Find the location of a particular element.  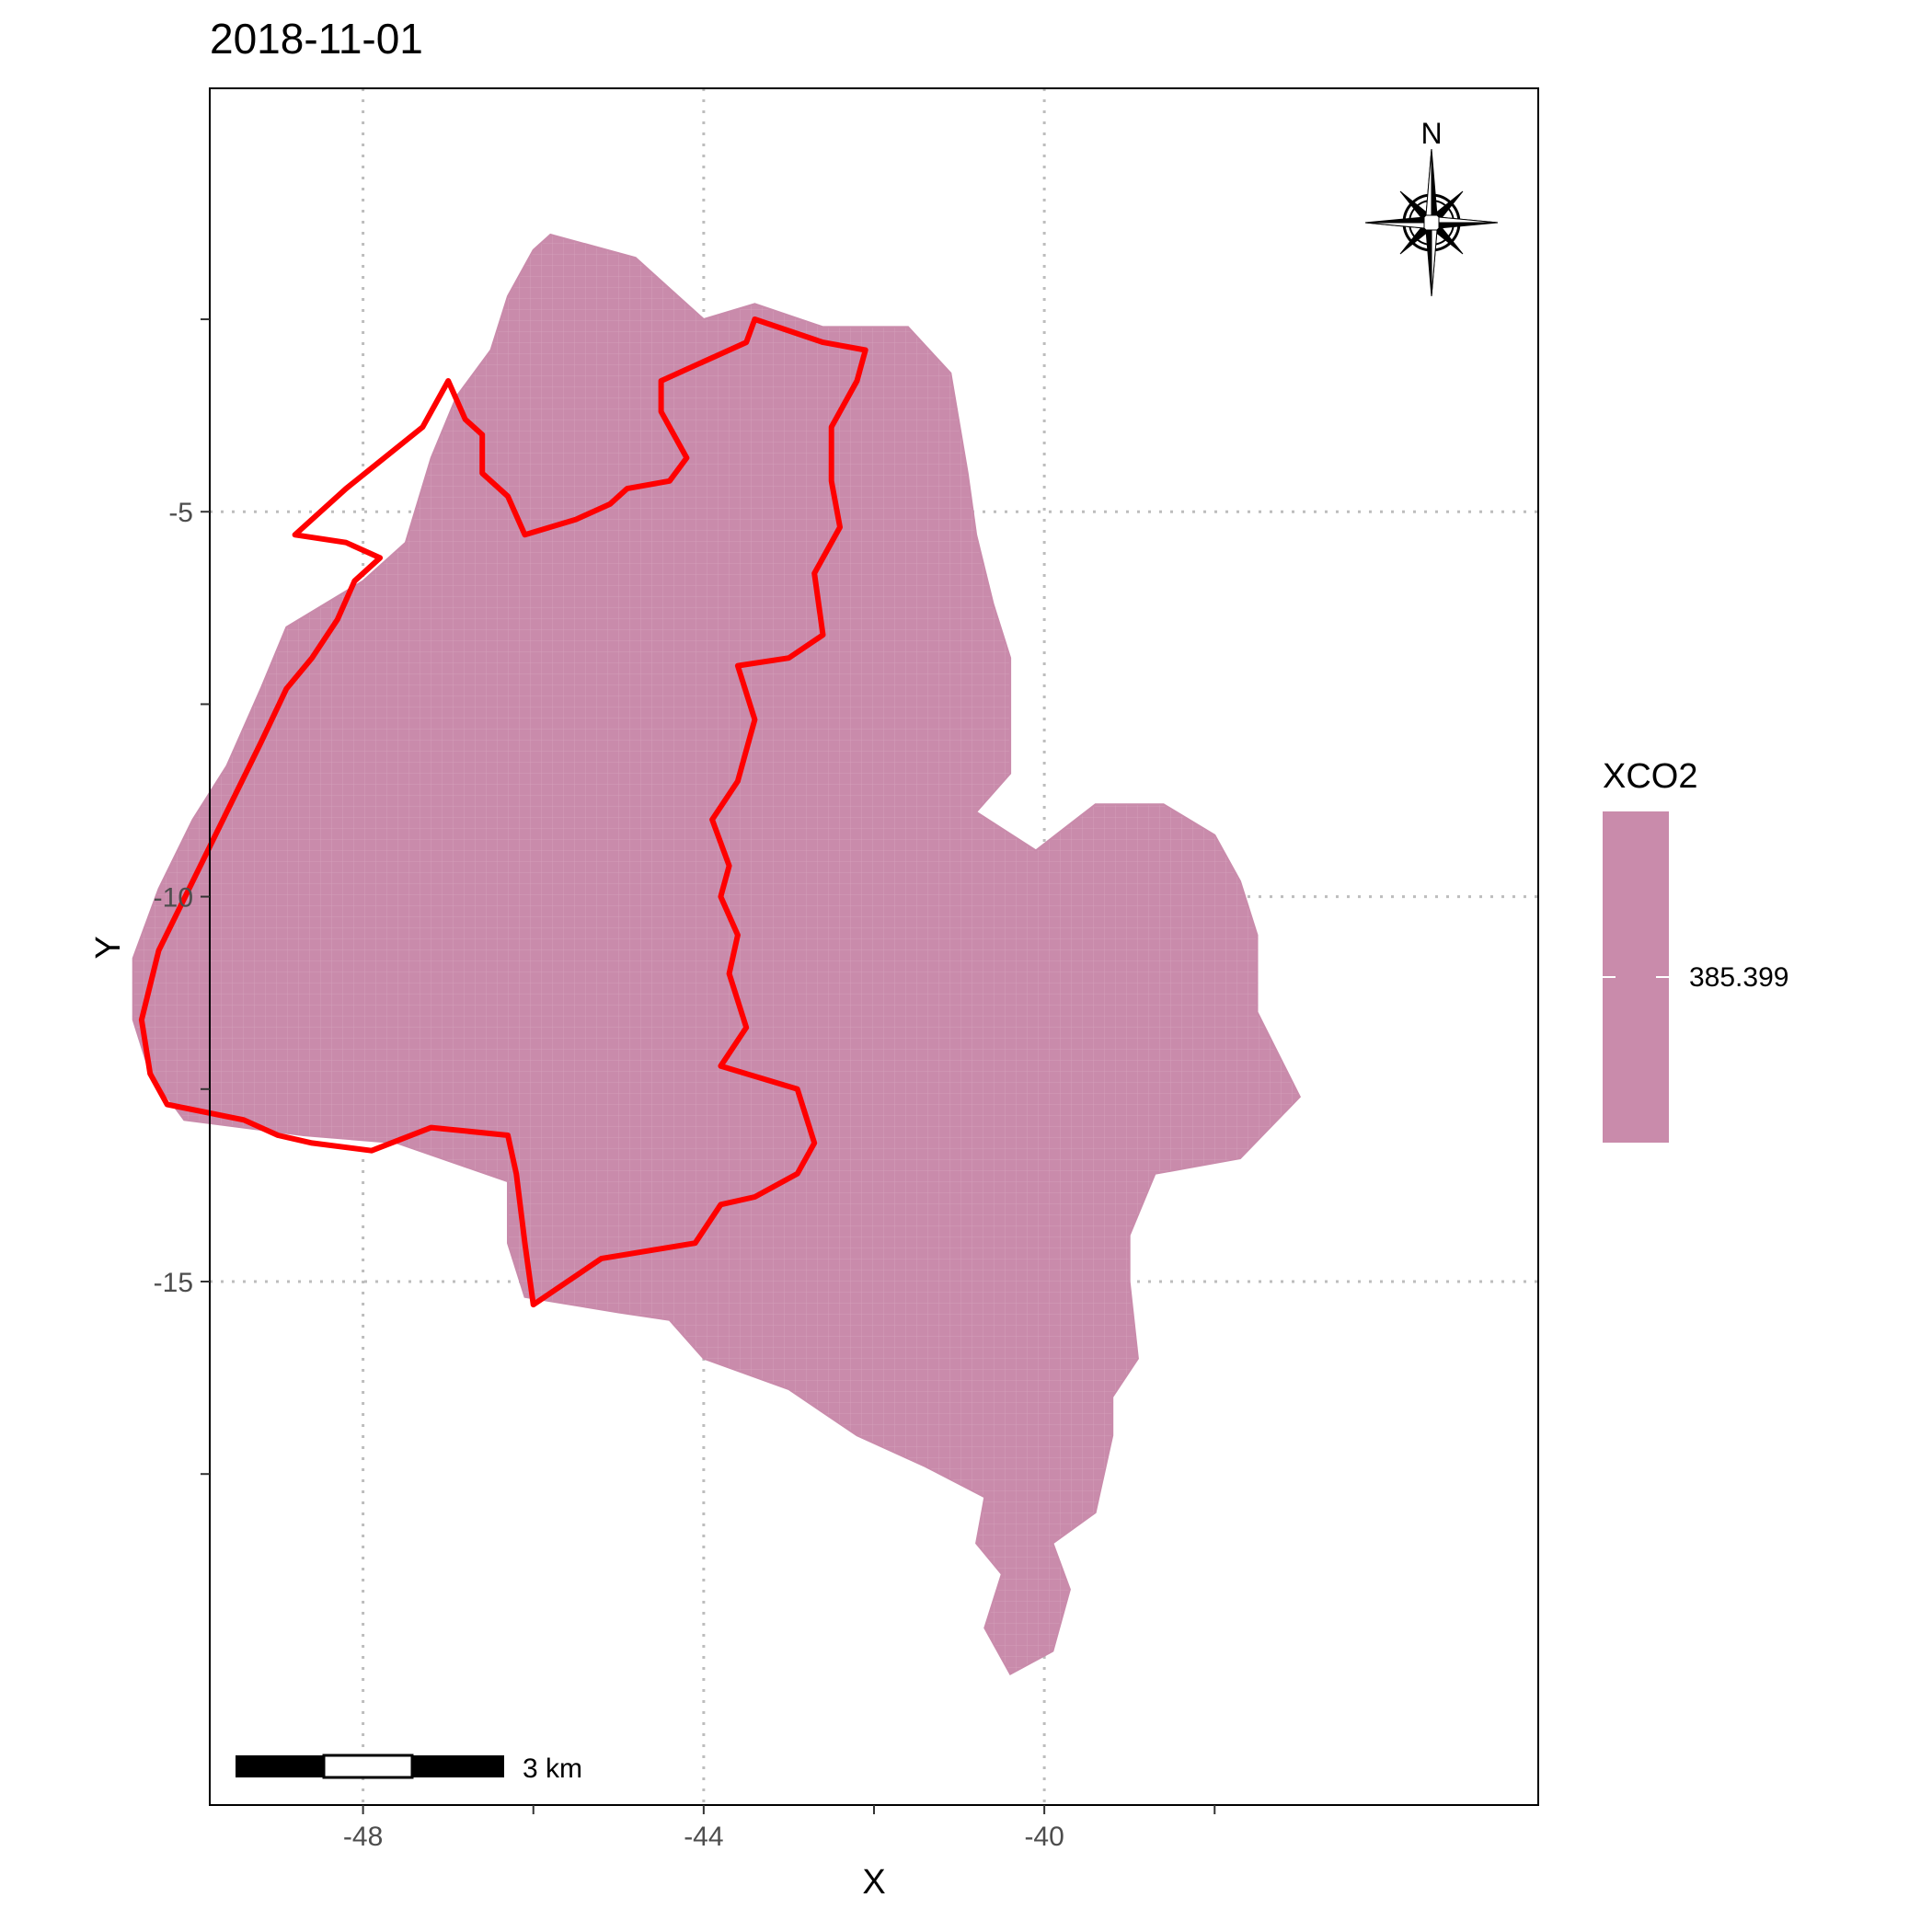

north-arrow-icon: N is located at coordinates (1431, 207).